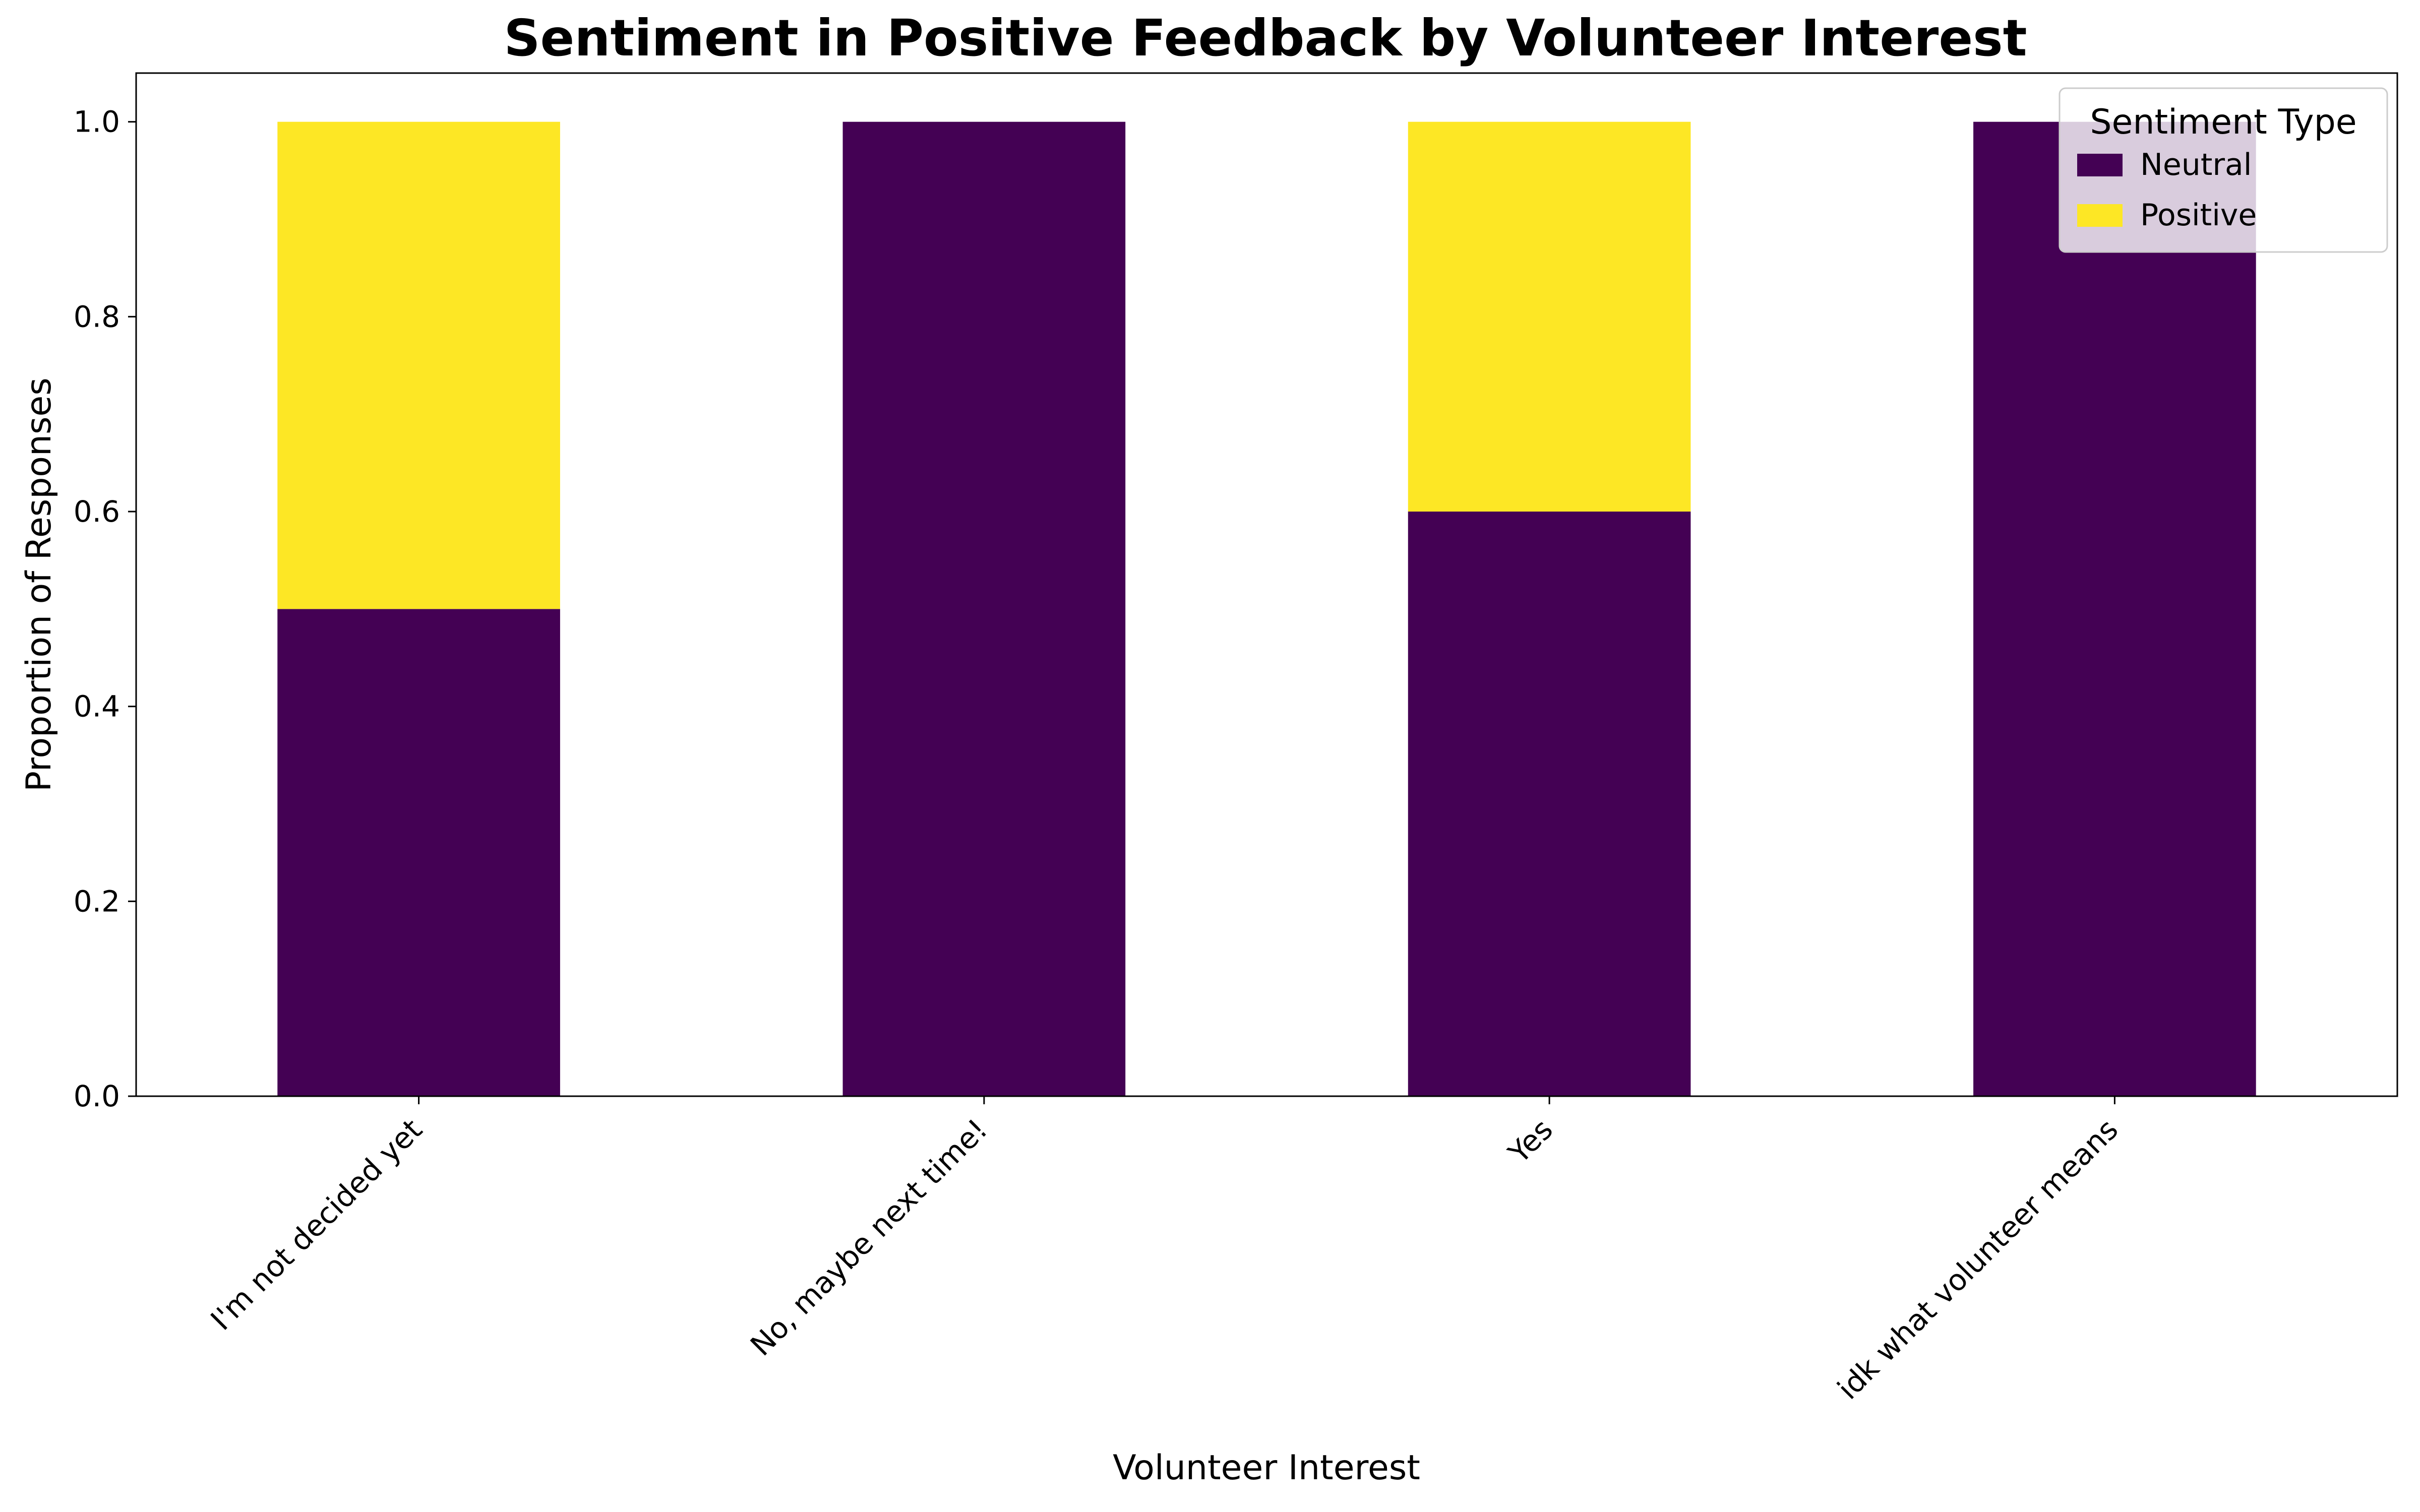  What do you see at coordinates (97, 511) in the screenshot?
I see `y-tick-label: 0.6` at bounding box center [97, 511].